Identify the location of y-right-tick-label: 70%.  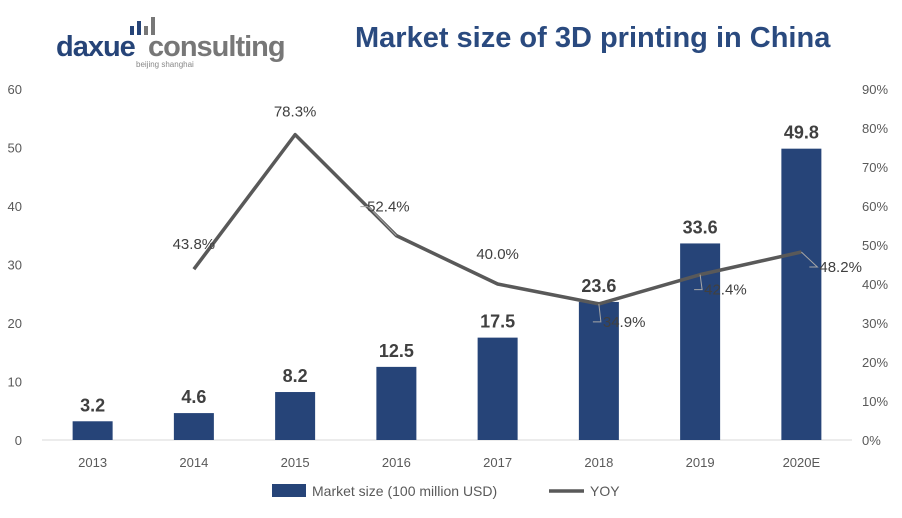
(875, 167).